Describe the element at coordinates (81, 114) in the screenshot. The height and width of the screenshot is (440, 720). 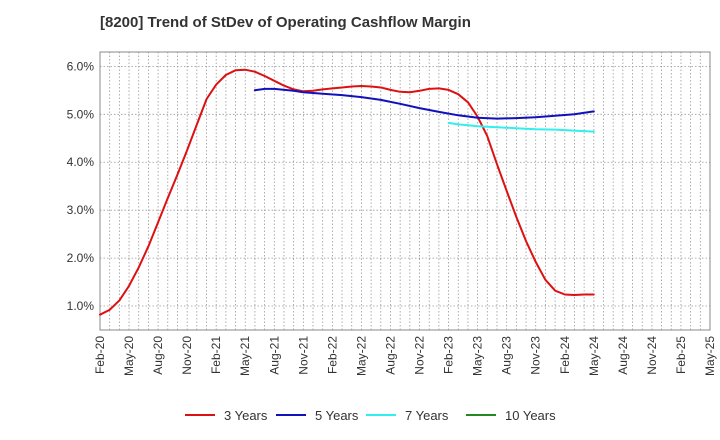
I see `y-tick-label: 5.0%` at that location.